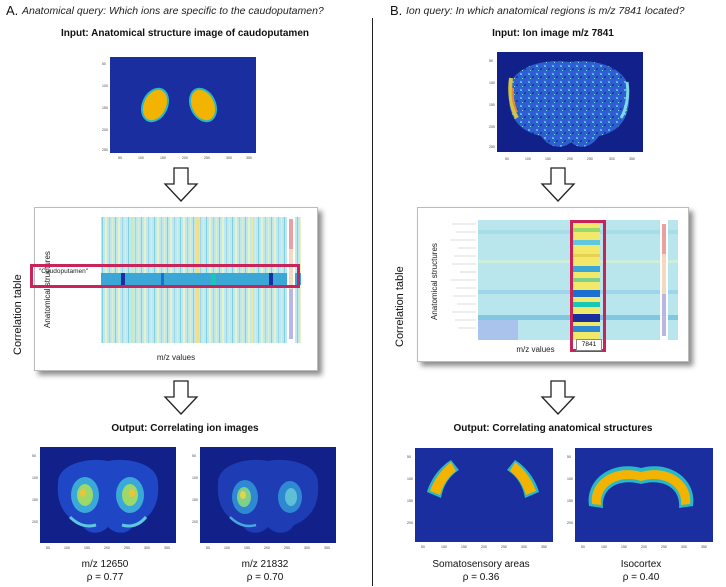 The width and height of the screenshot is (726, 587). Describe the element at coordinates (64, 271) in the screenshot. I see `panel-a-highlight-label: "Caudoputamen"` at that location.